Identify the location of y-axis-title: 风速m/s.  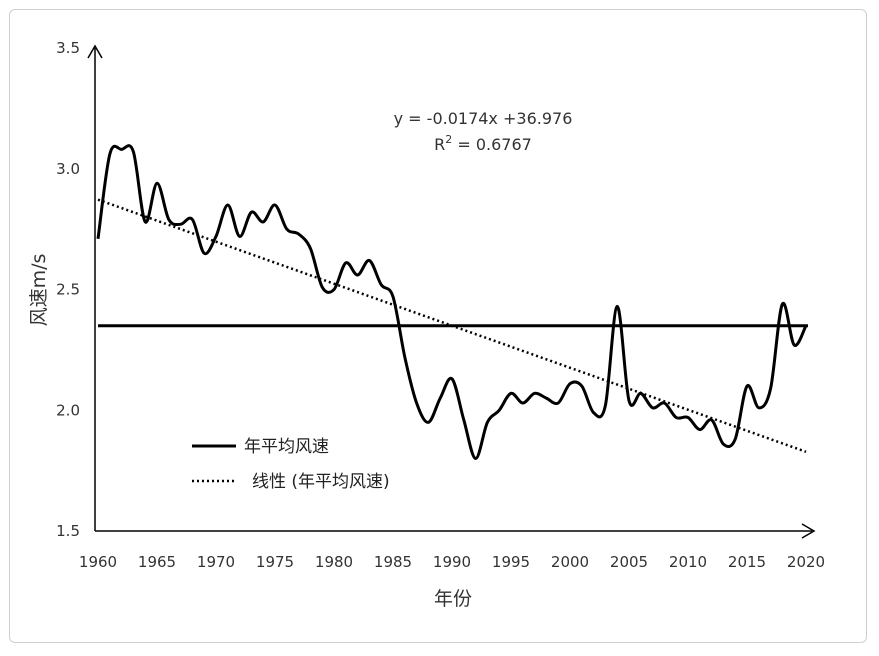
(39, 290).